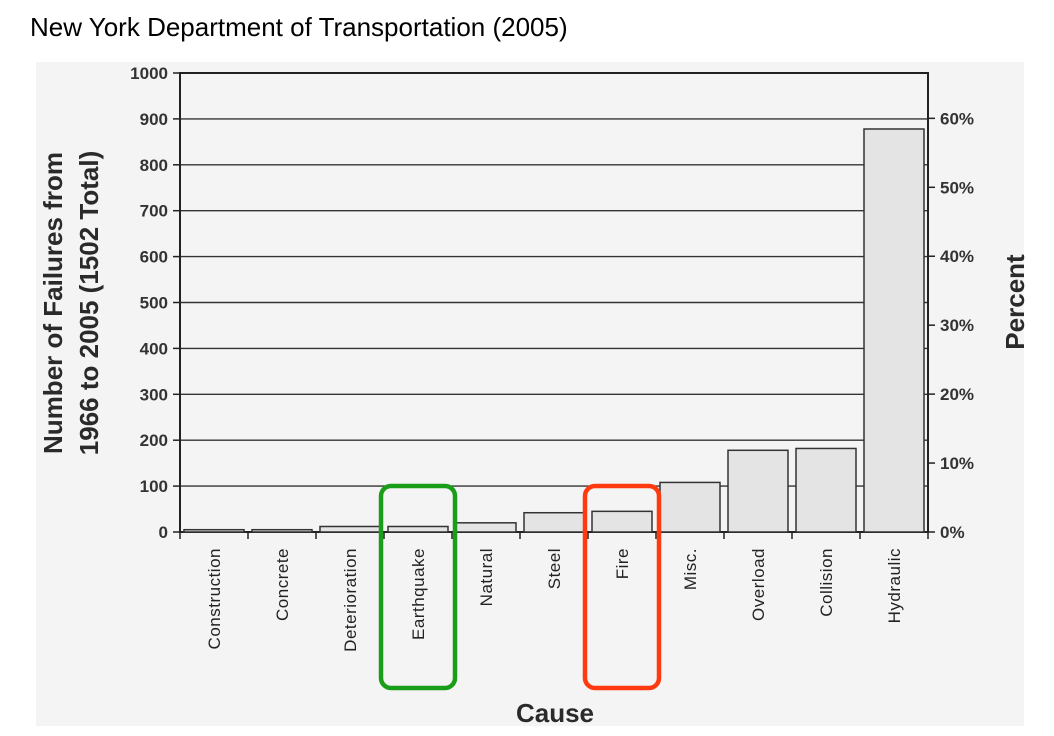 This screenshot has height=736, width=1054. I want to click on x-tick-label: Hydraulic, so click(894, 585).